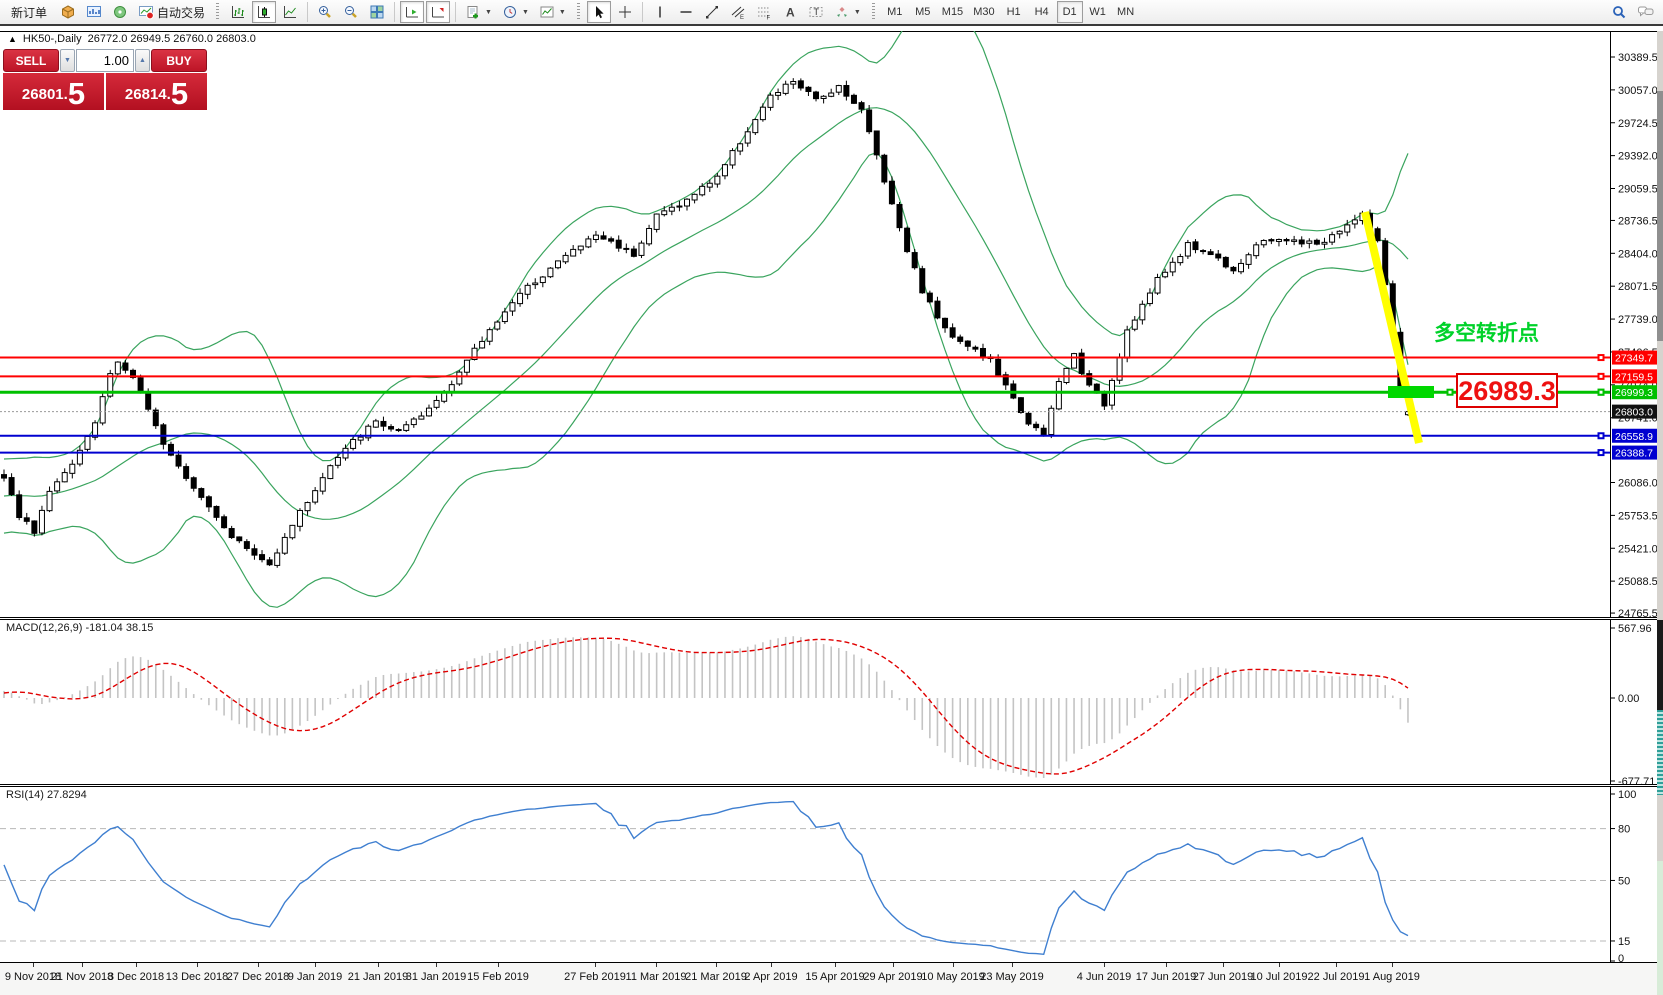  What do you see at coordinates (1411, 392) in the screenshot?
I see `level-highlight` at bounding box center [1411, 392].